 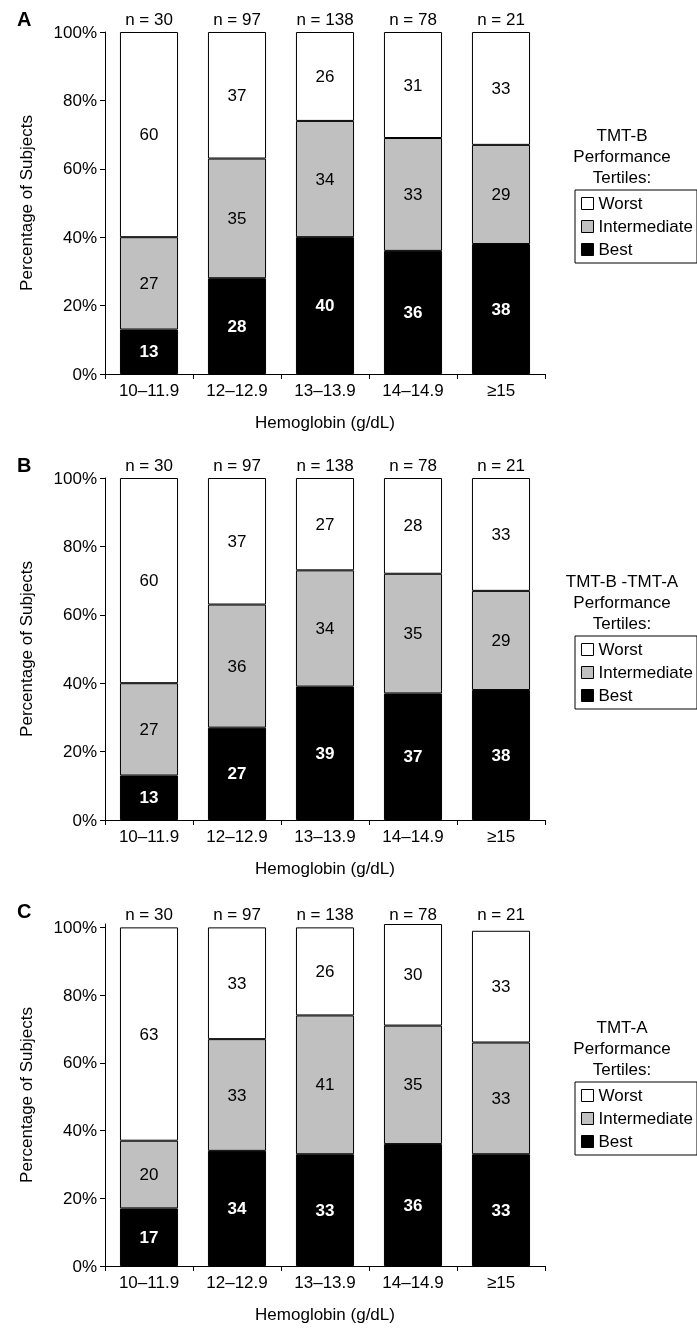 What do you see at coordinates (149, 1175) in the screenshot?
I see `data-label: 20` at bounding box center [149, 1175].